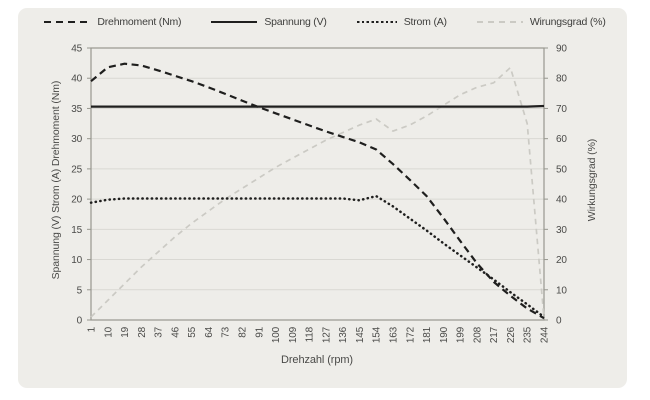 Image resolution: width=650 pixels, height=400 pixels. I want to click on dotted-line-sample, so click(376, 22).